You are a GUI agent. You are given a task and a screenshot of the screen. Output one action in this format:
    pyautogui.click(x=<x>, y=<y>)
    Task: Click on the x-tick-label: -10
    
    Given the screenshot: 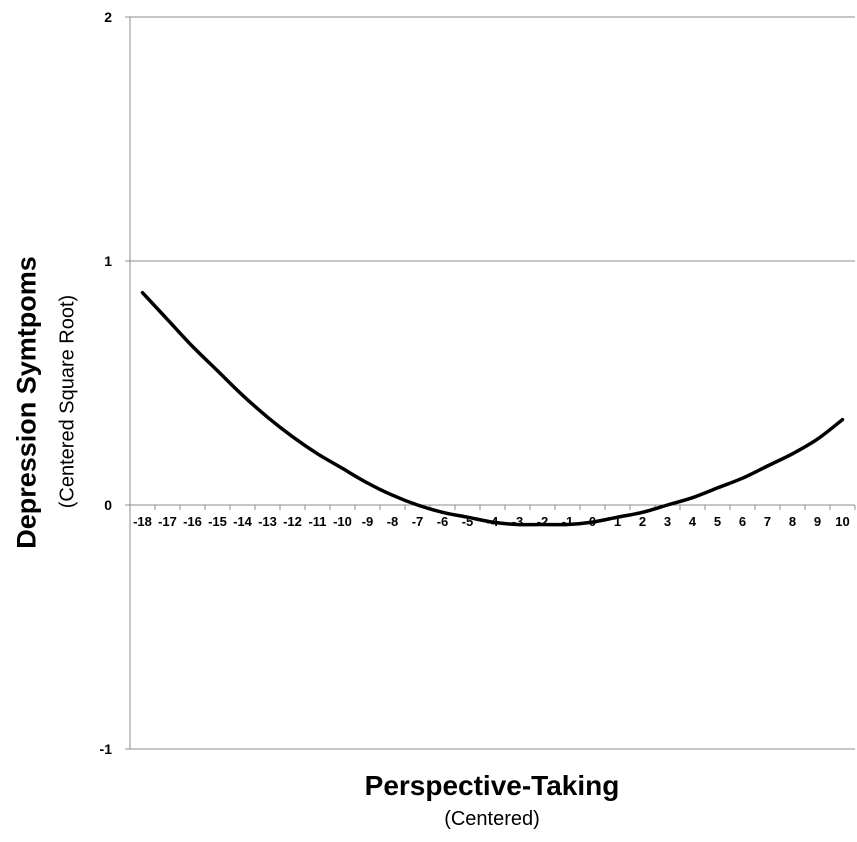 What is the action you would take?
    pyautogui.click(x=342, y=521)
    